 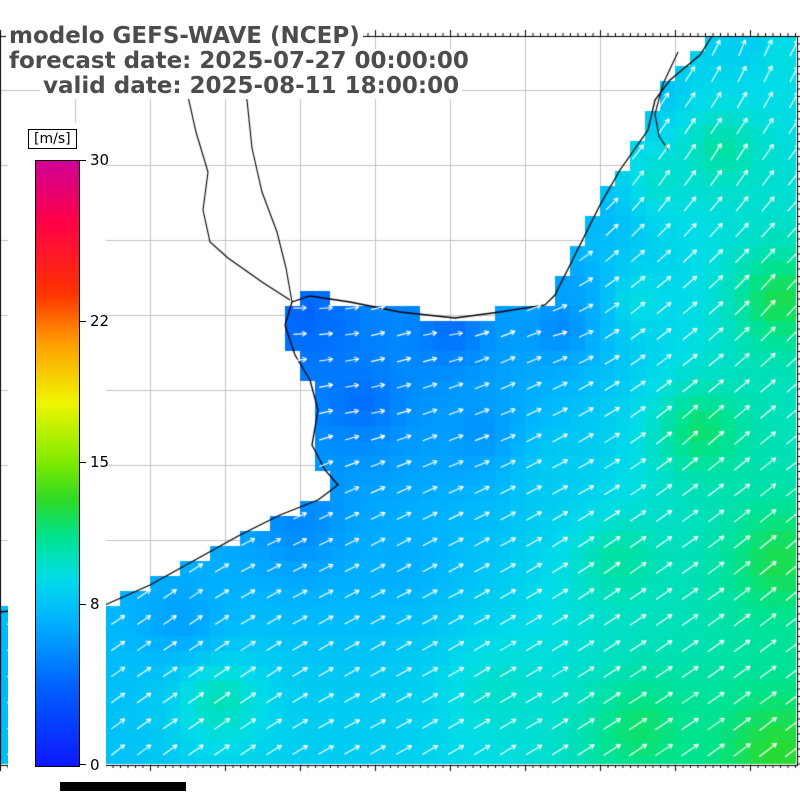 I want to click on colorbar-tick-label: 30, so click(x=100, y=160).